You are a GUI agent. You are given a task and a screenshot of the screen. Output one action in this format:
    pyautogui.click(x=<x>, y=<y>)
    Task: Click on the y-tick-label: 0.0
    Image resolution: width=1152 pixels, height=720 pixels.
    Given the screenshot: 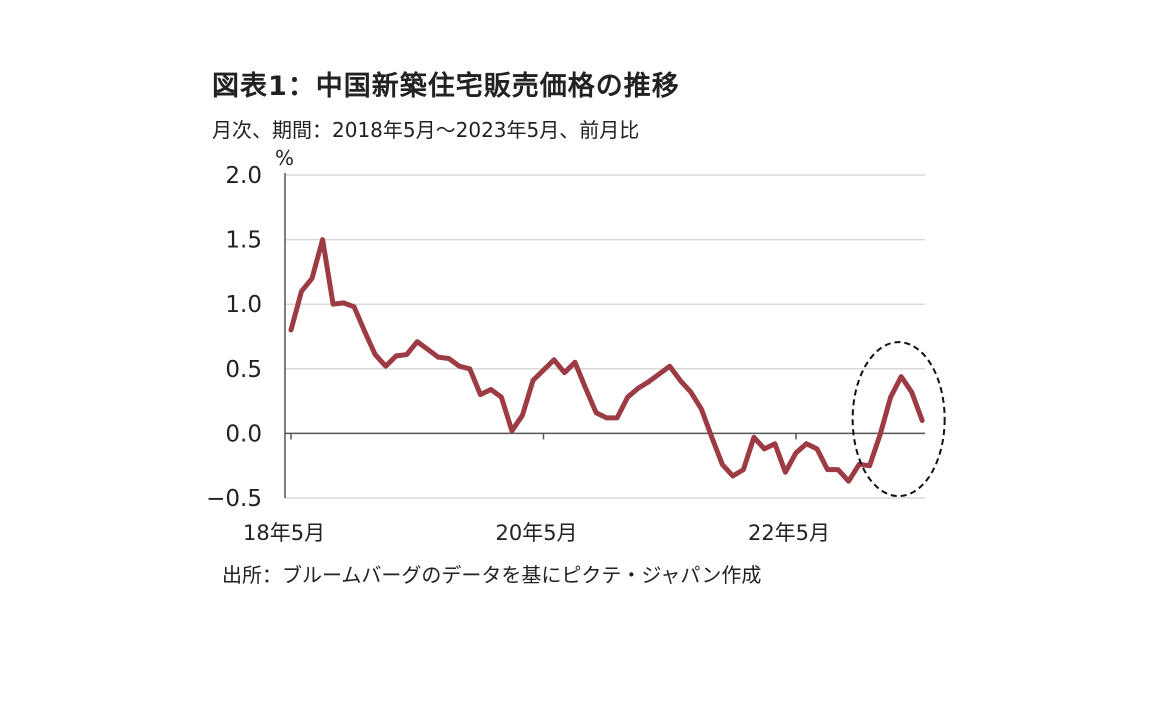 What is the action you would take?
    pyautogui.click(x=243, y=434)
    